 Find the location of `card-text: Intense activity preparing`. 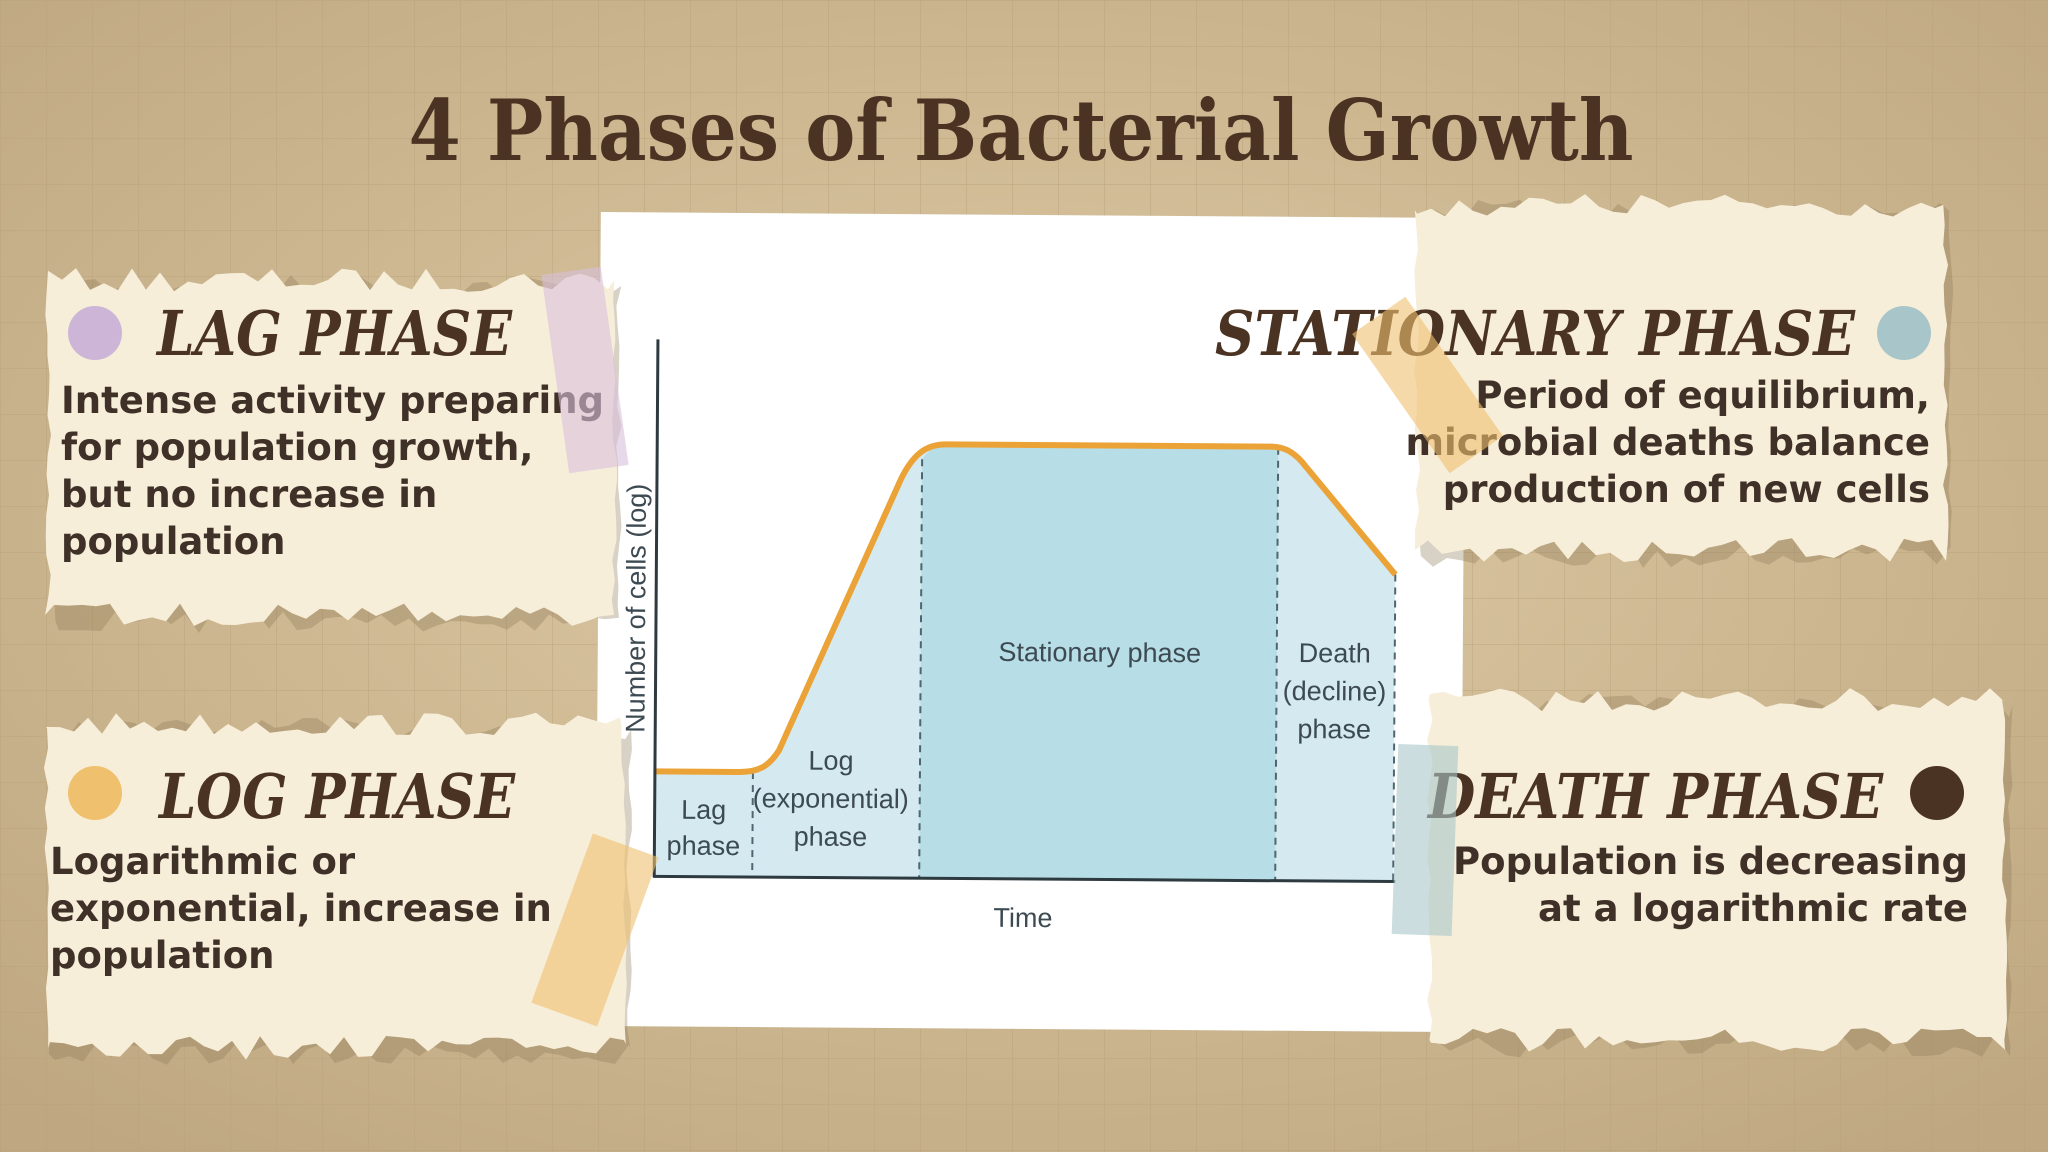

card-text: Intense activity preparing is located at coordinates (332, 400).